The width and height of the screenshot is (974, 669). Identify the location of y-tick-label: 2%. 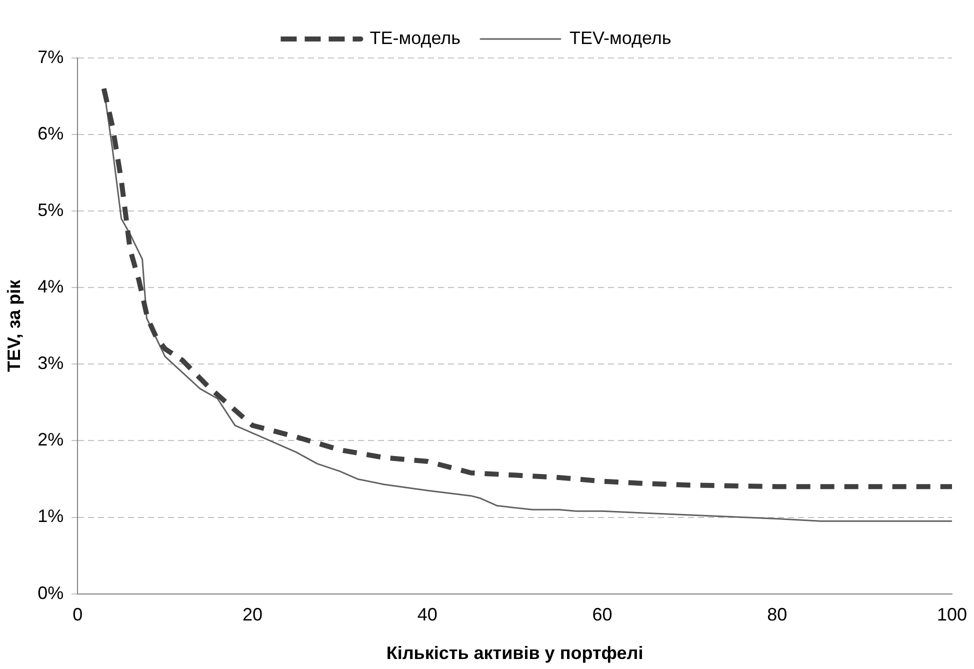
(51, 440).